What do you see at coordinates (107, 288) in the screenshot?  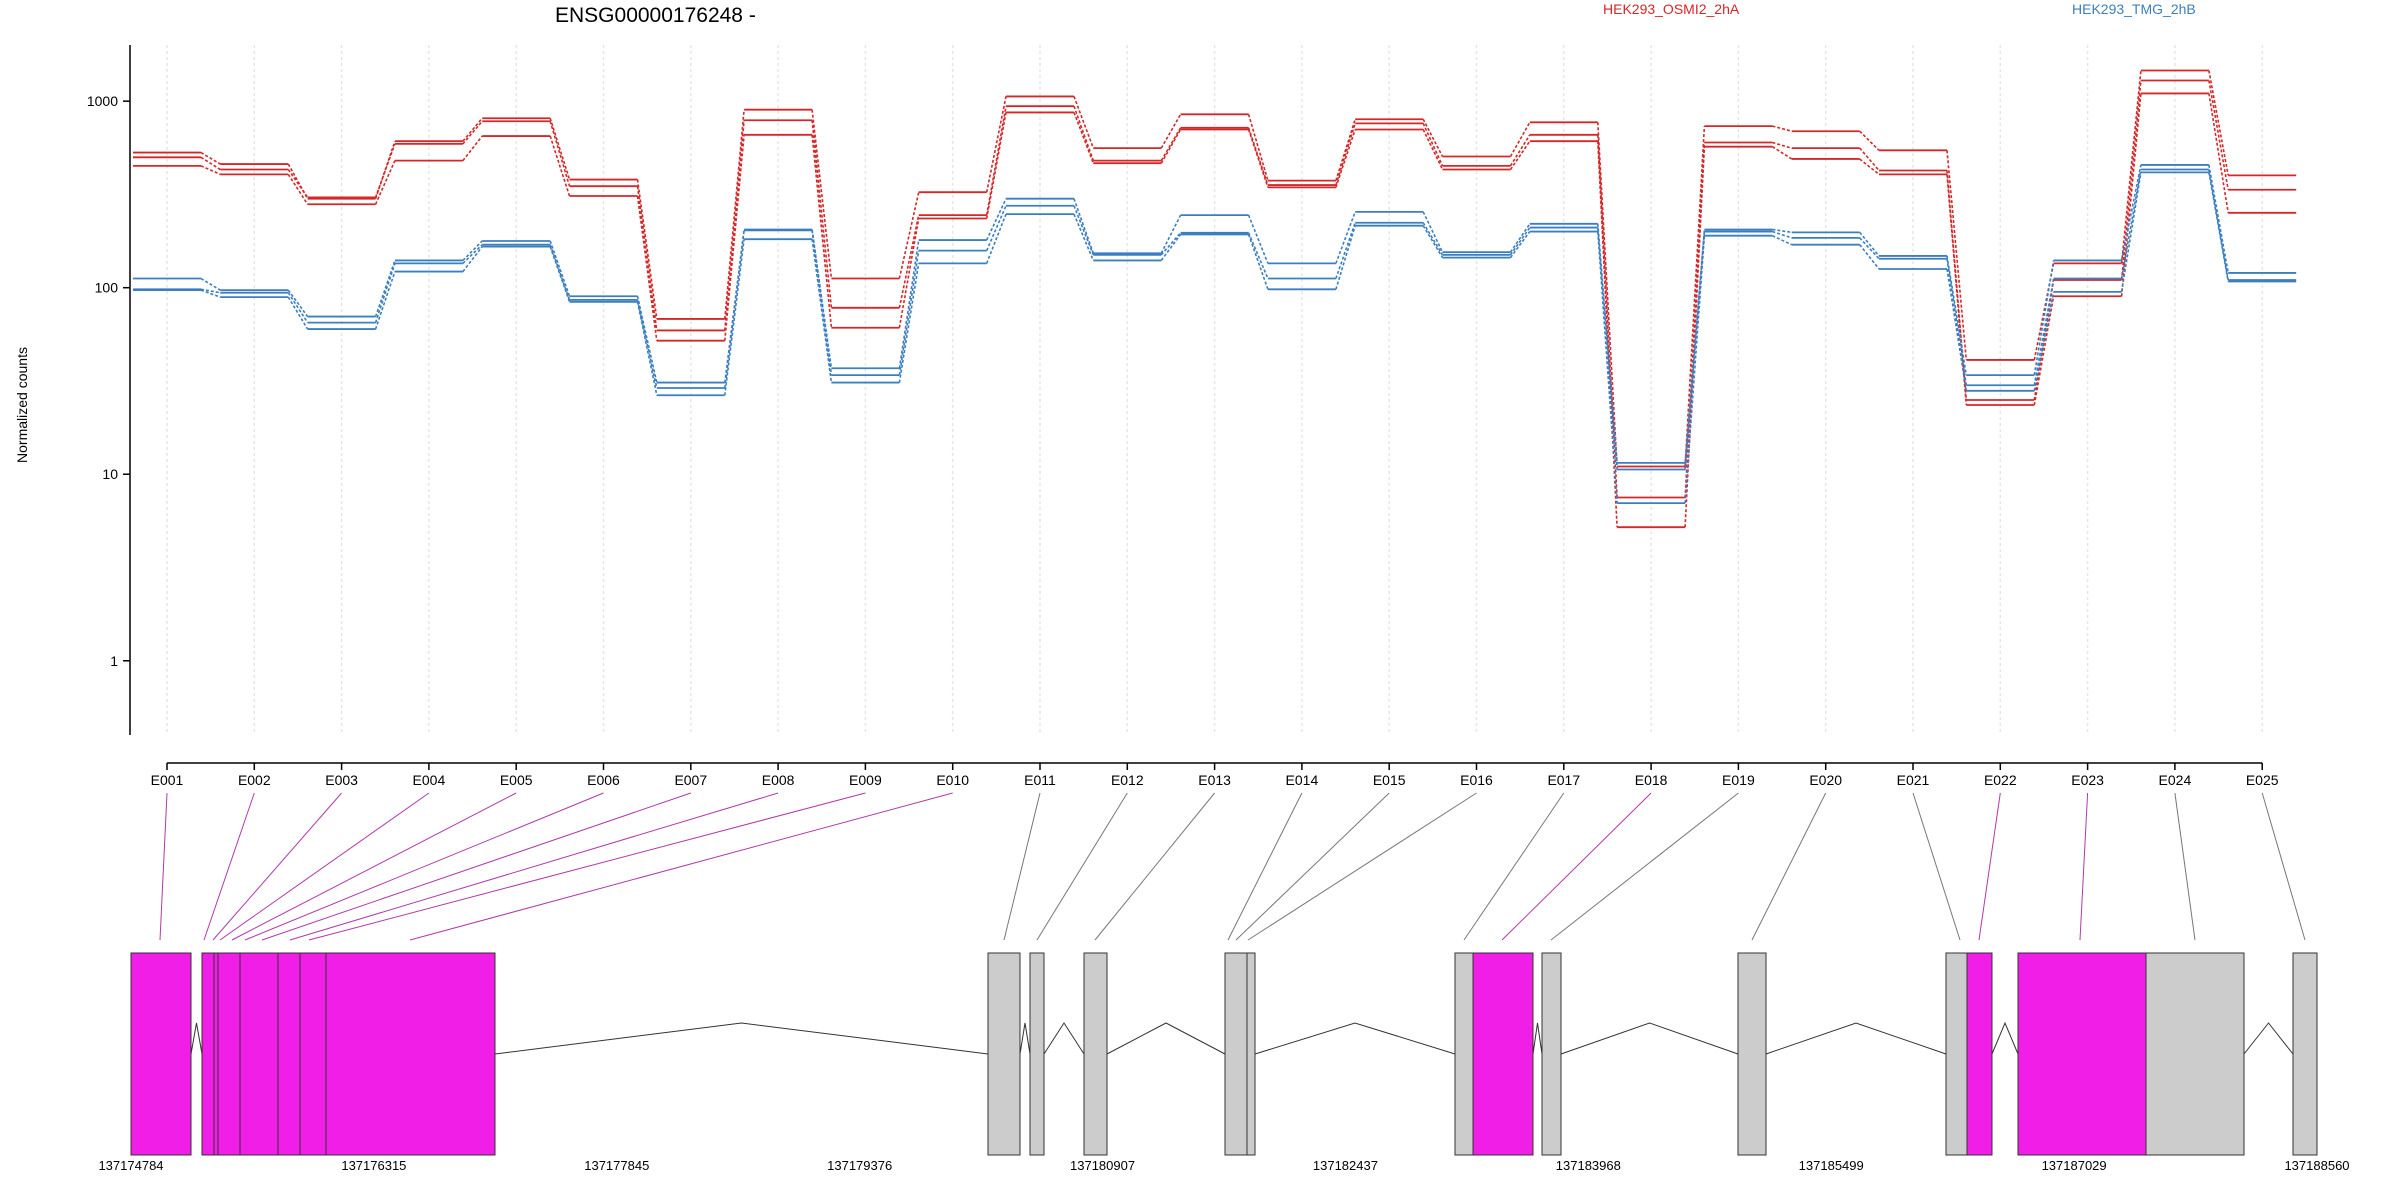 I see `y-tick-label: 100` at bounding box center [107, 288].